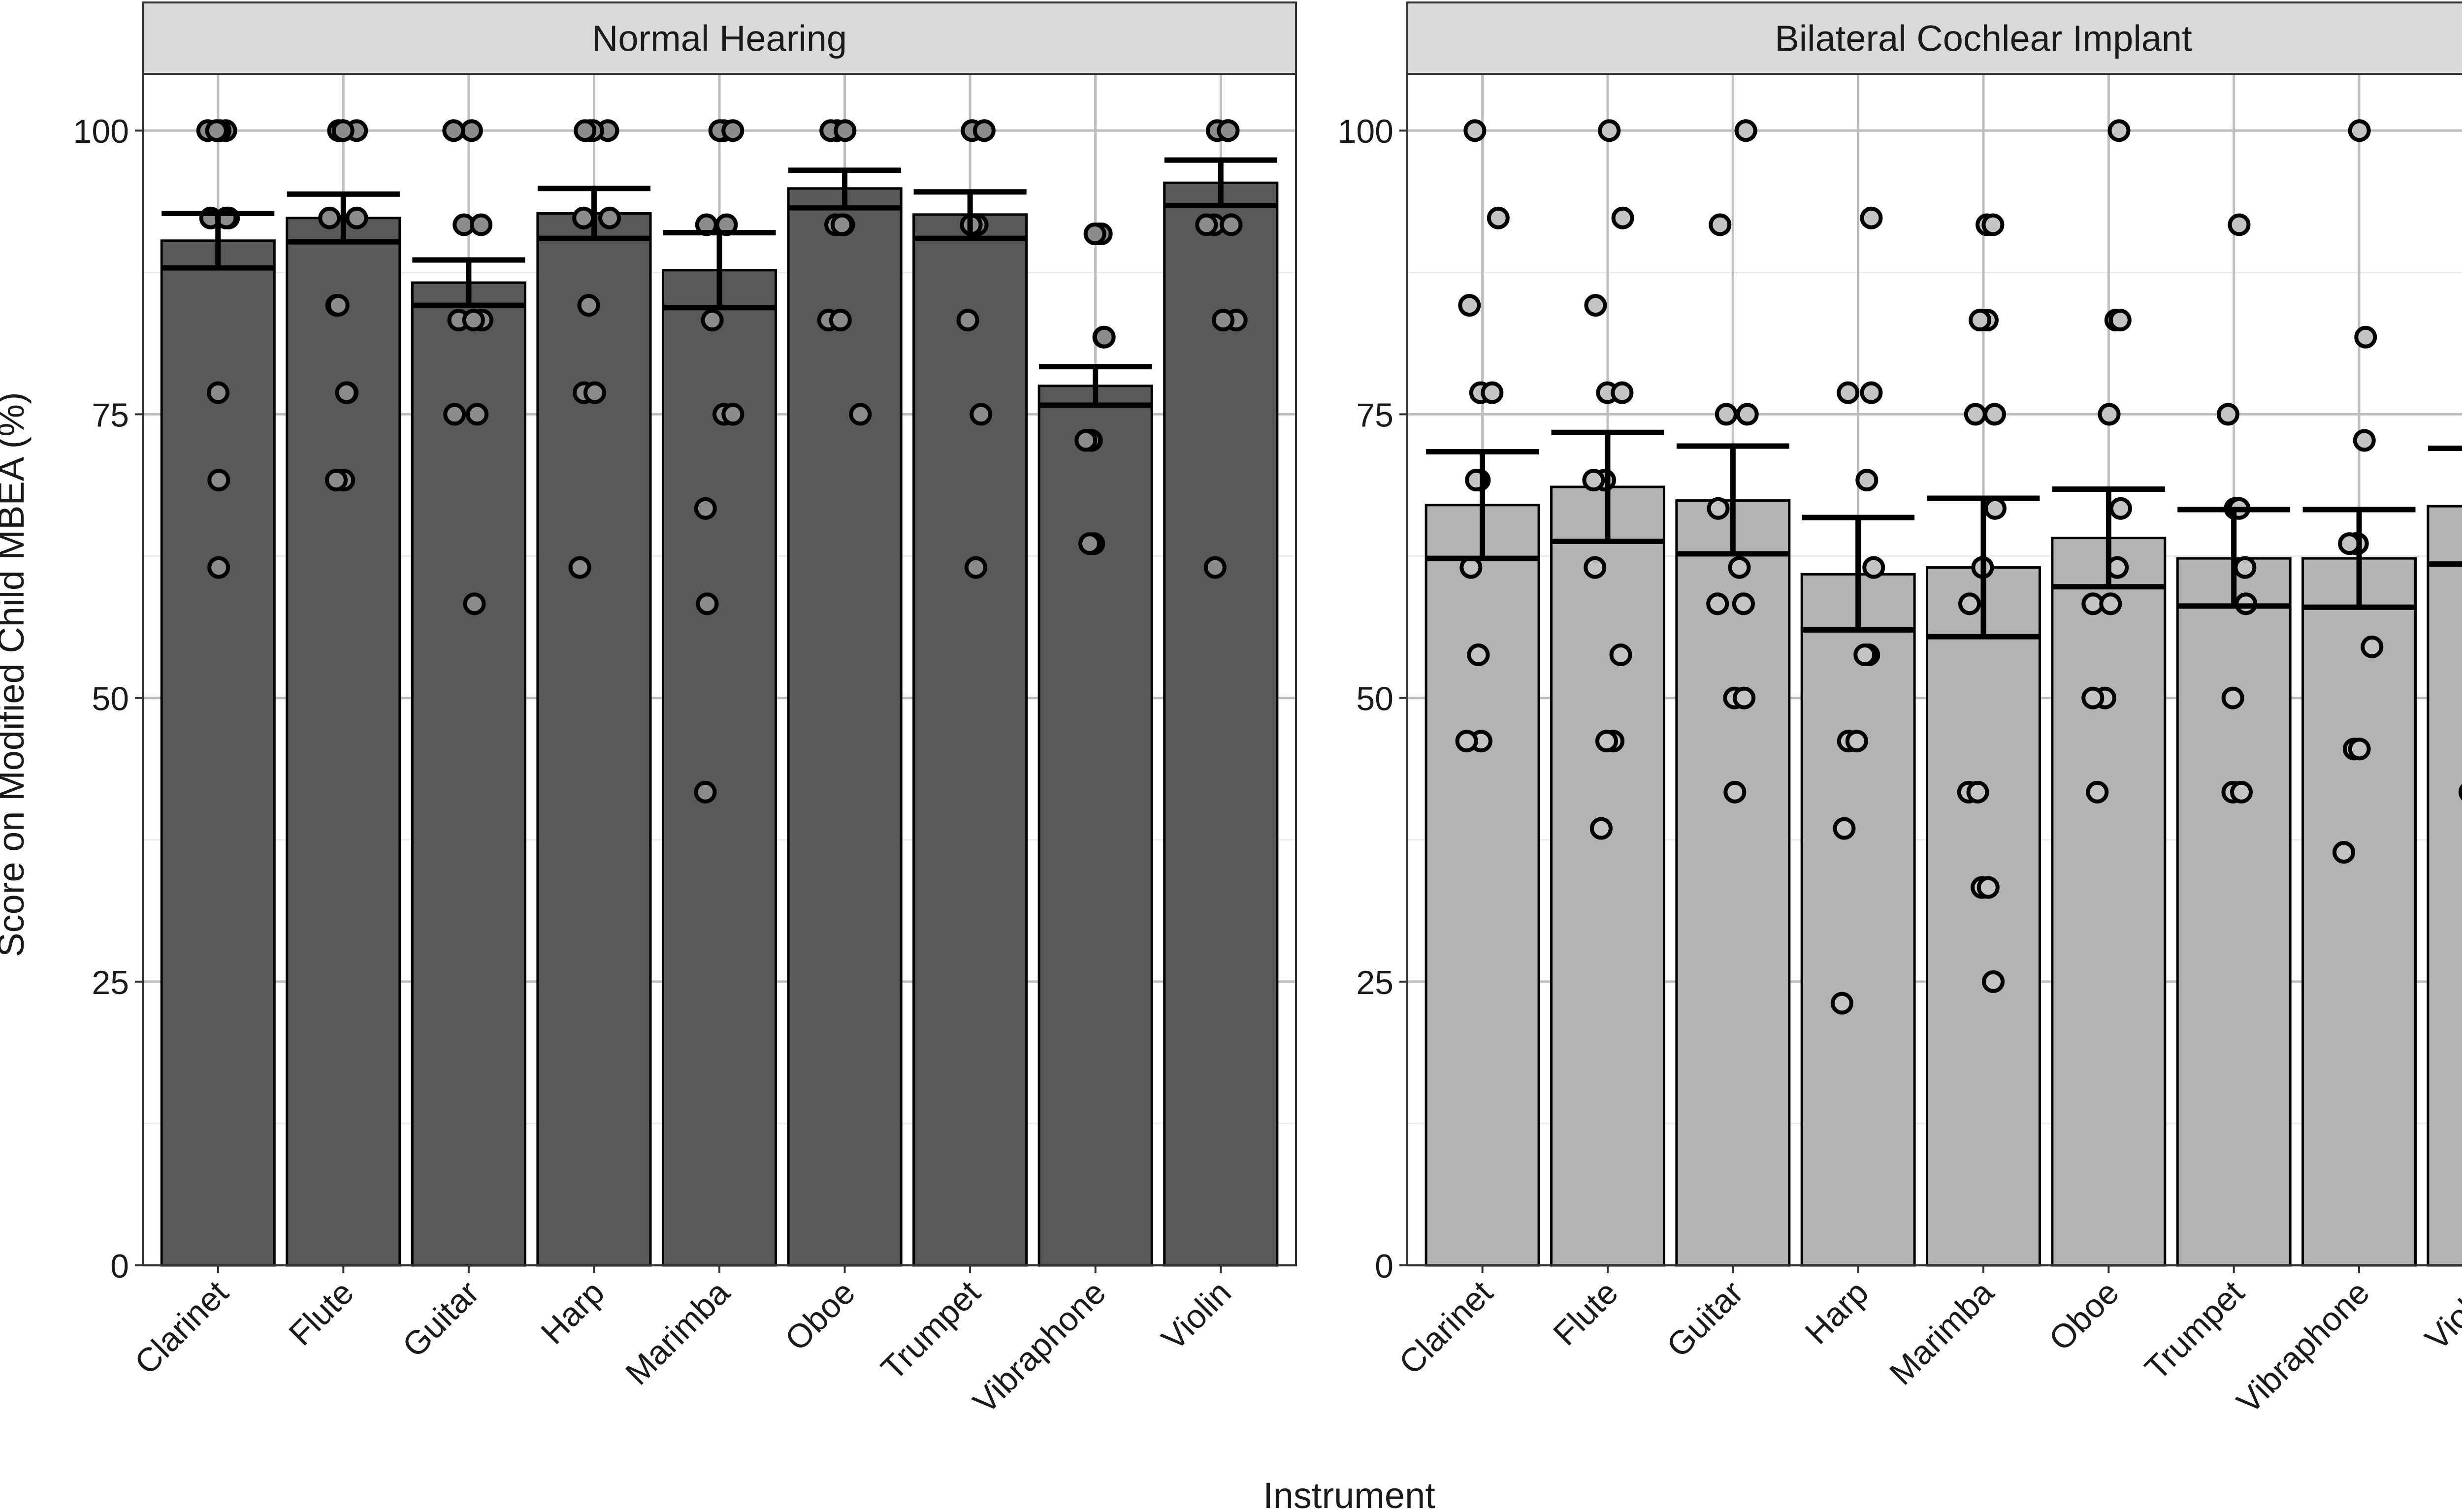 The image size is (2462, 1512). Describe the element at coordinates (110, 415) in the screenshot. I see `y-tick-label: 75` at that location.